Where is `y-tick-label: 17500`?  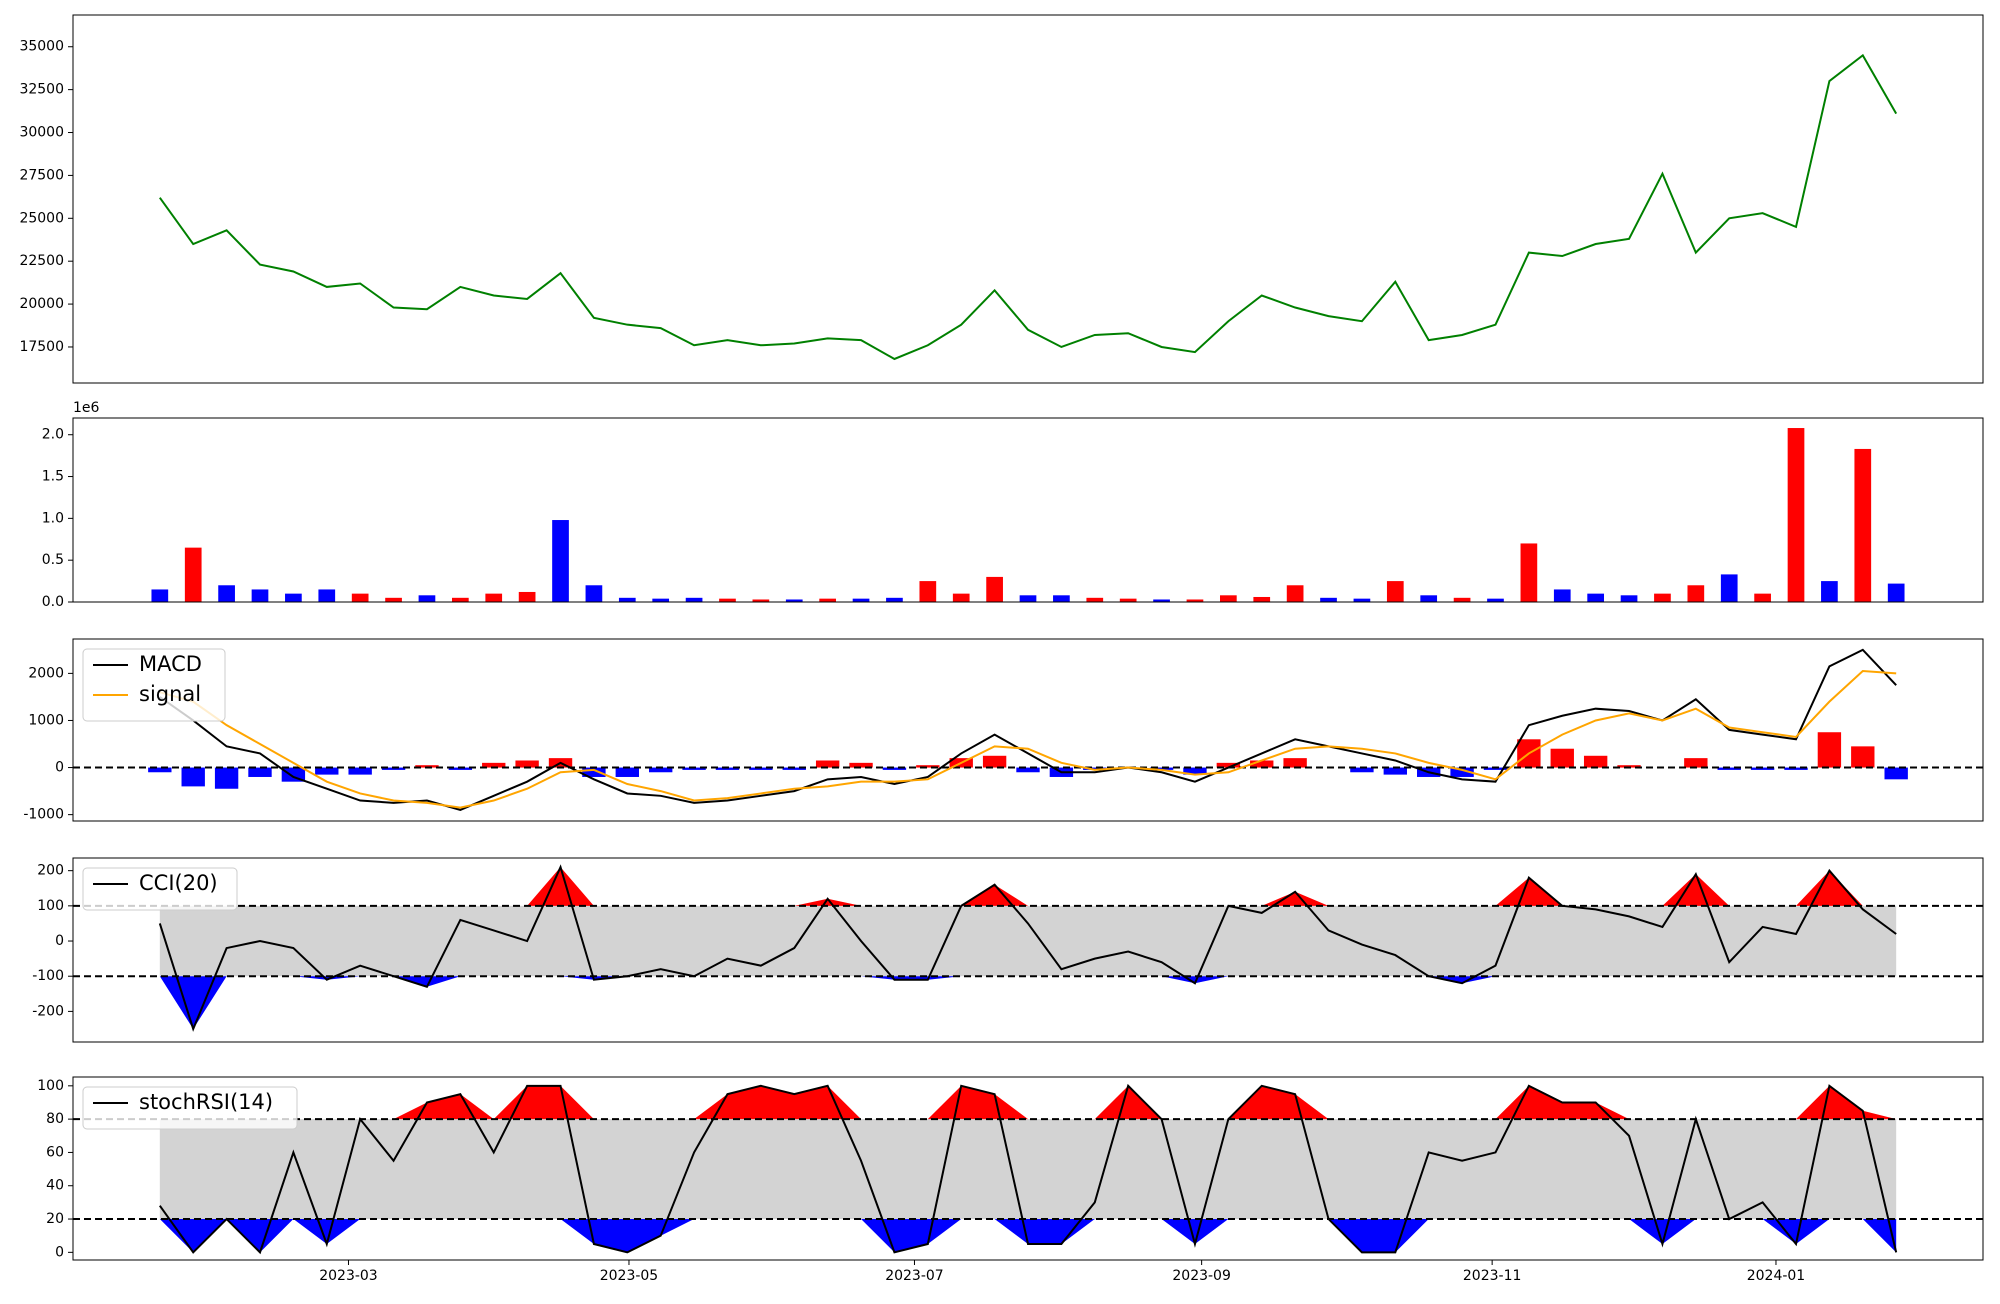
y-tick-label: 17500 is located at coordinates (41, 347).